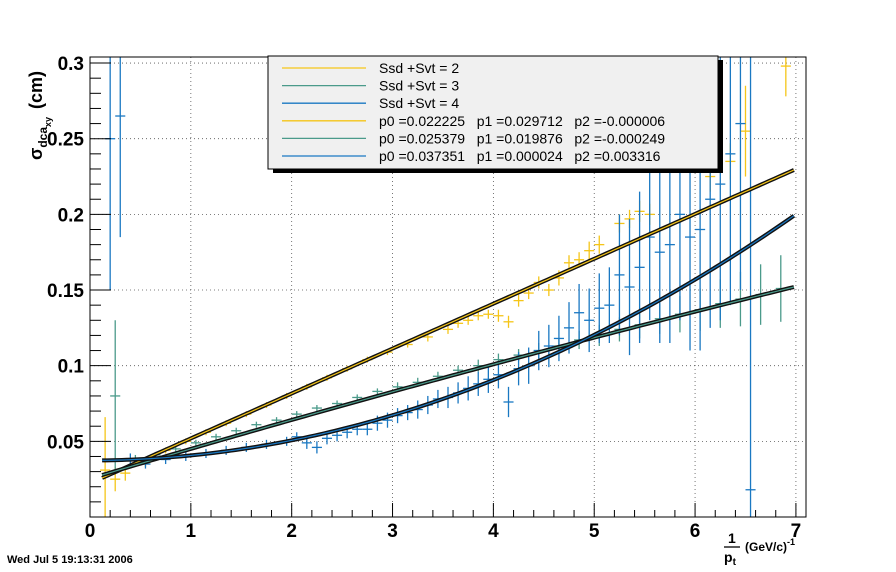  I want to click on timestamp: Wed Jul 5 19:13:31 2006, so click(70, 560).